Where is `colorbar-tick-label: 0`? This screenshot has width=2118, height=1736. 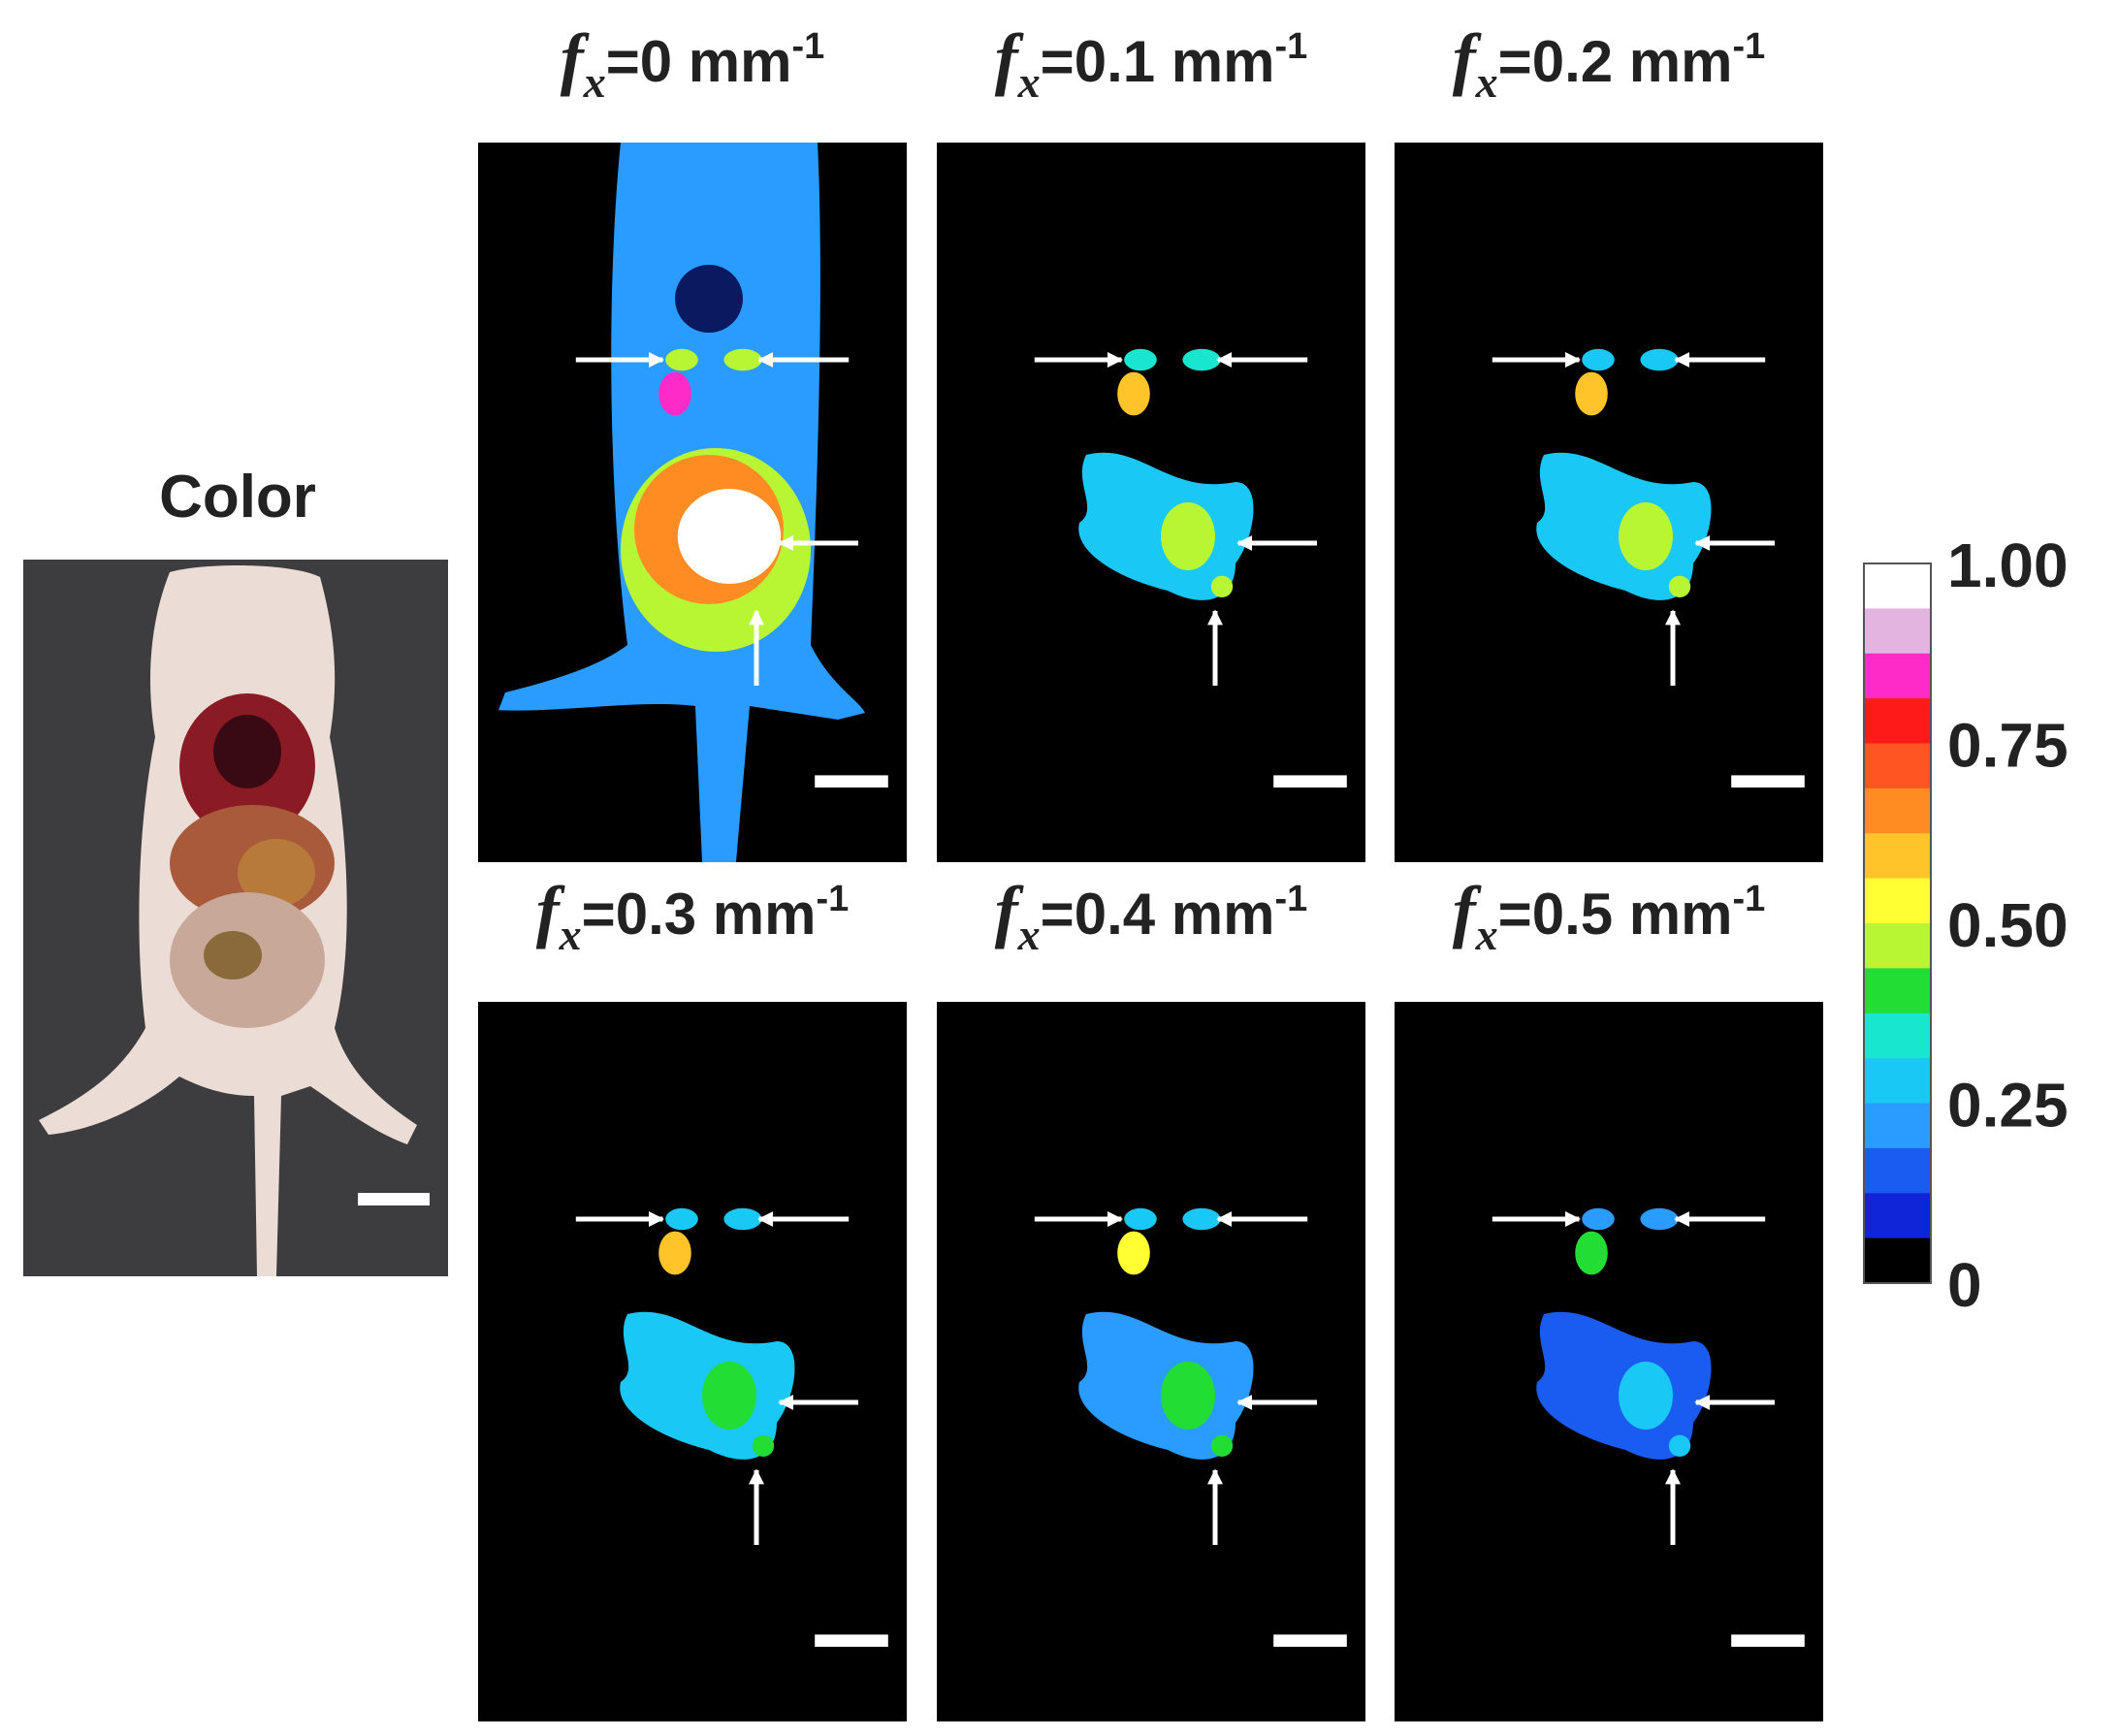 colorbar-tick-label: 0 is located at coordinates (1964, 1285).